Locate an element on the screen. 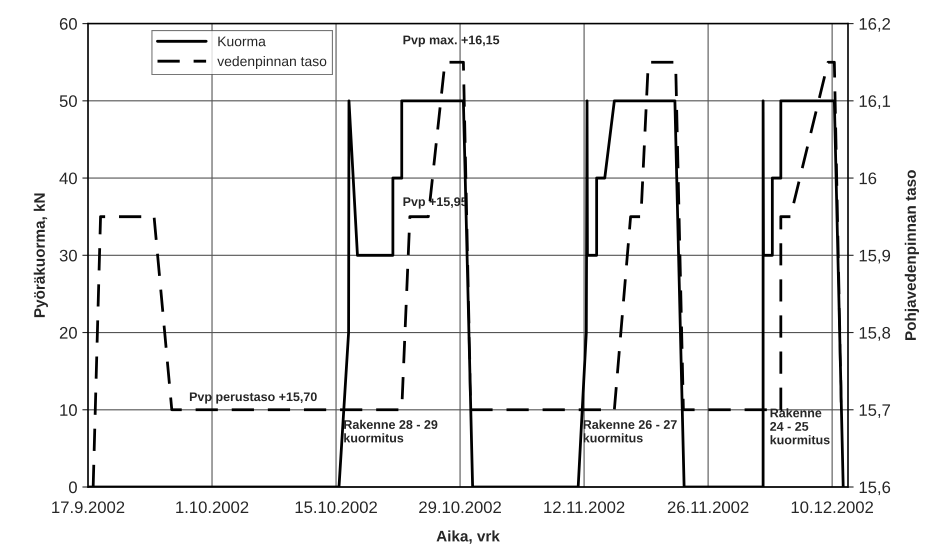 The image size is (932, 554). x-tick-label: 26.11.2002 is located at coordinates (708, 507).